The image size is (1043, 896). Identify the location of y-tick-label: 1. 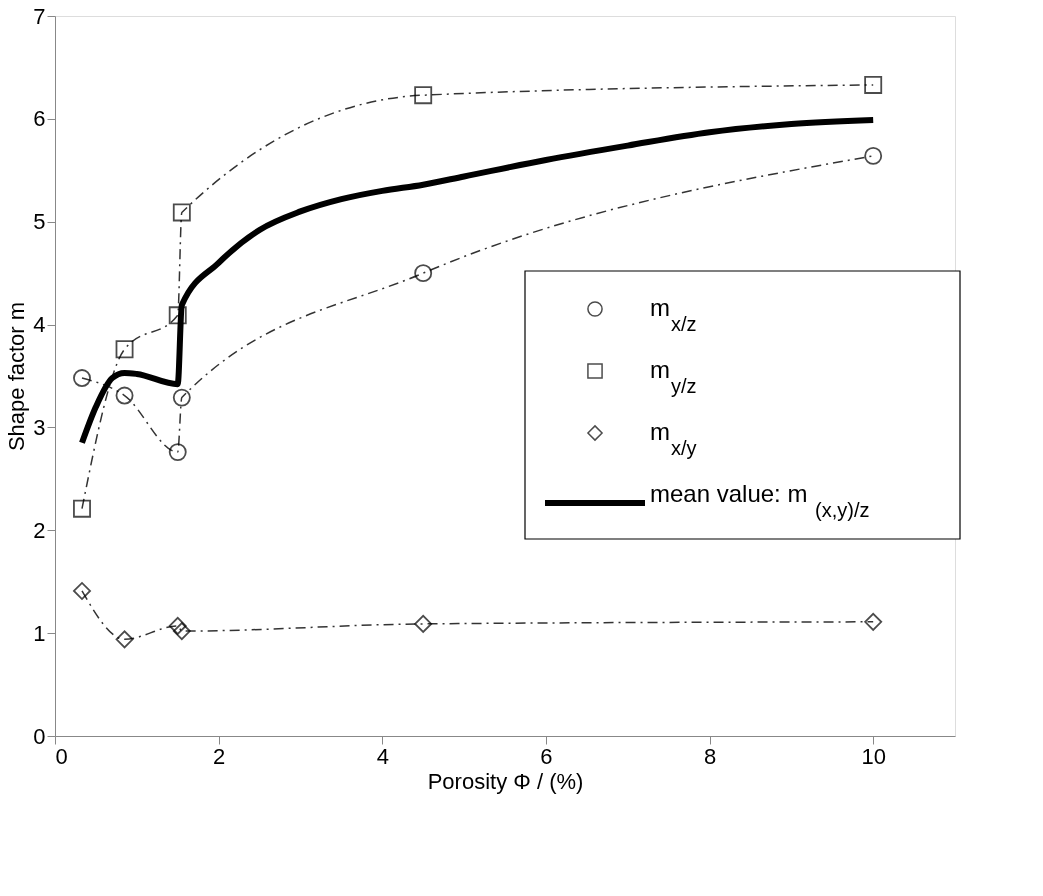
(39, 633).